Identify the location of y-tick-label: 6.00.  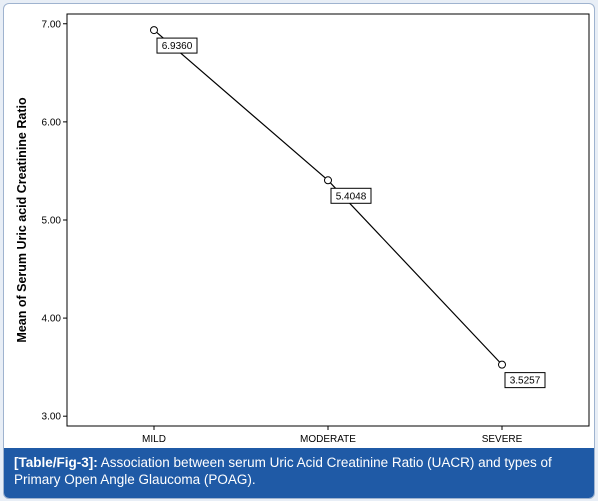
(52, 122).